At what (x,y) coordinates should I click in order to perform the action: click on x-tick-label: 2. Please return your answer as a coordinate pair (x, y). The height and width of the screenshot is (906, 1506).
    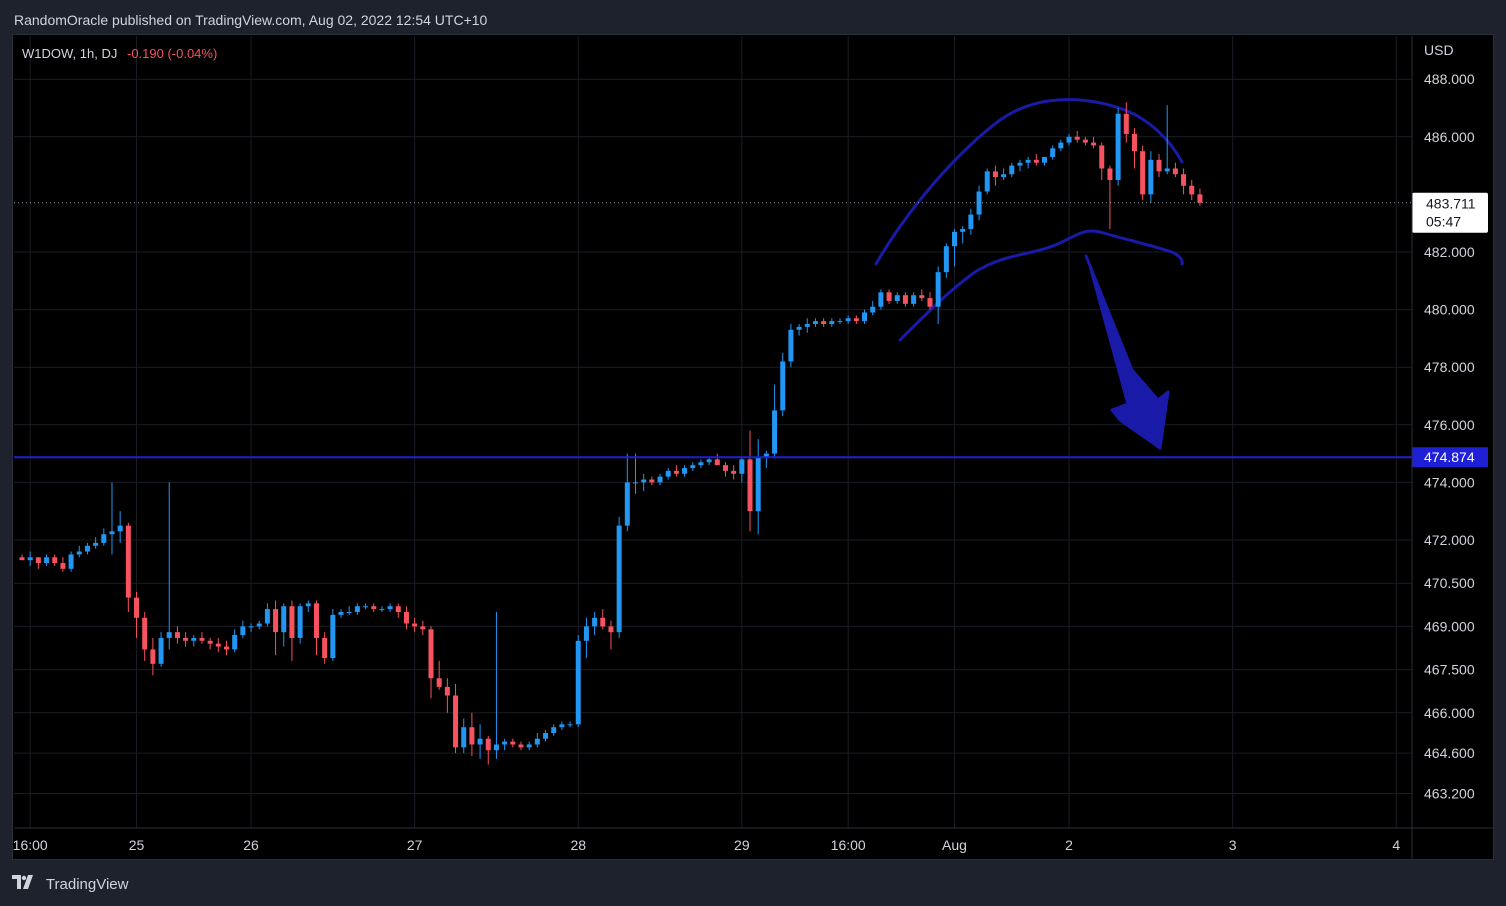
    Looking at the image, I should click on (1069, 845).